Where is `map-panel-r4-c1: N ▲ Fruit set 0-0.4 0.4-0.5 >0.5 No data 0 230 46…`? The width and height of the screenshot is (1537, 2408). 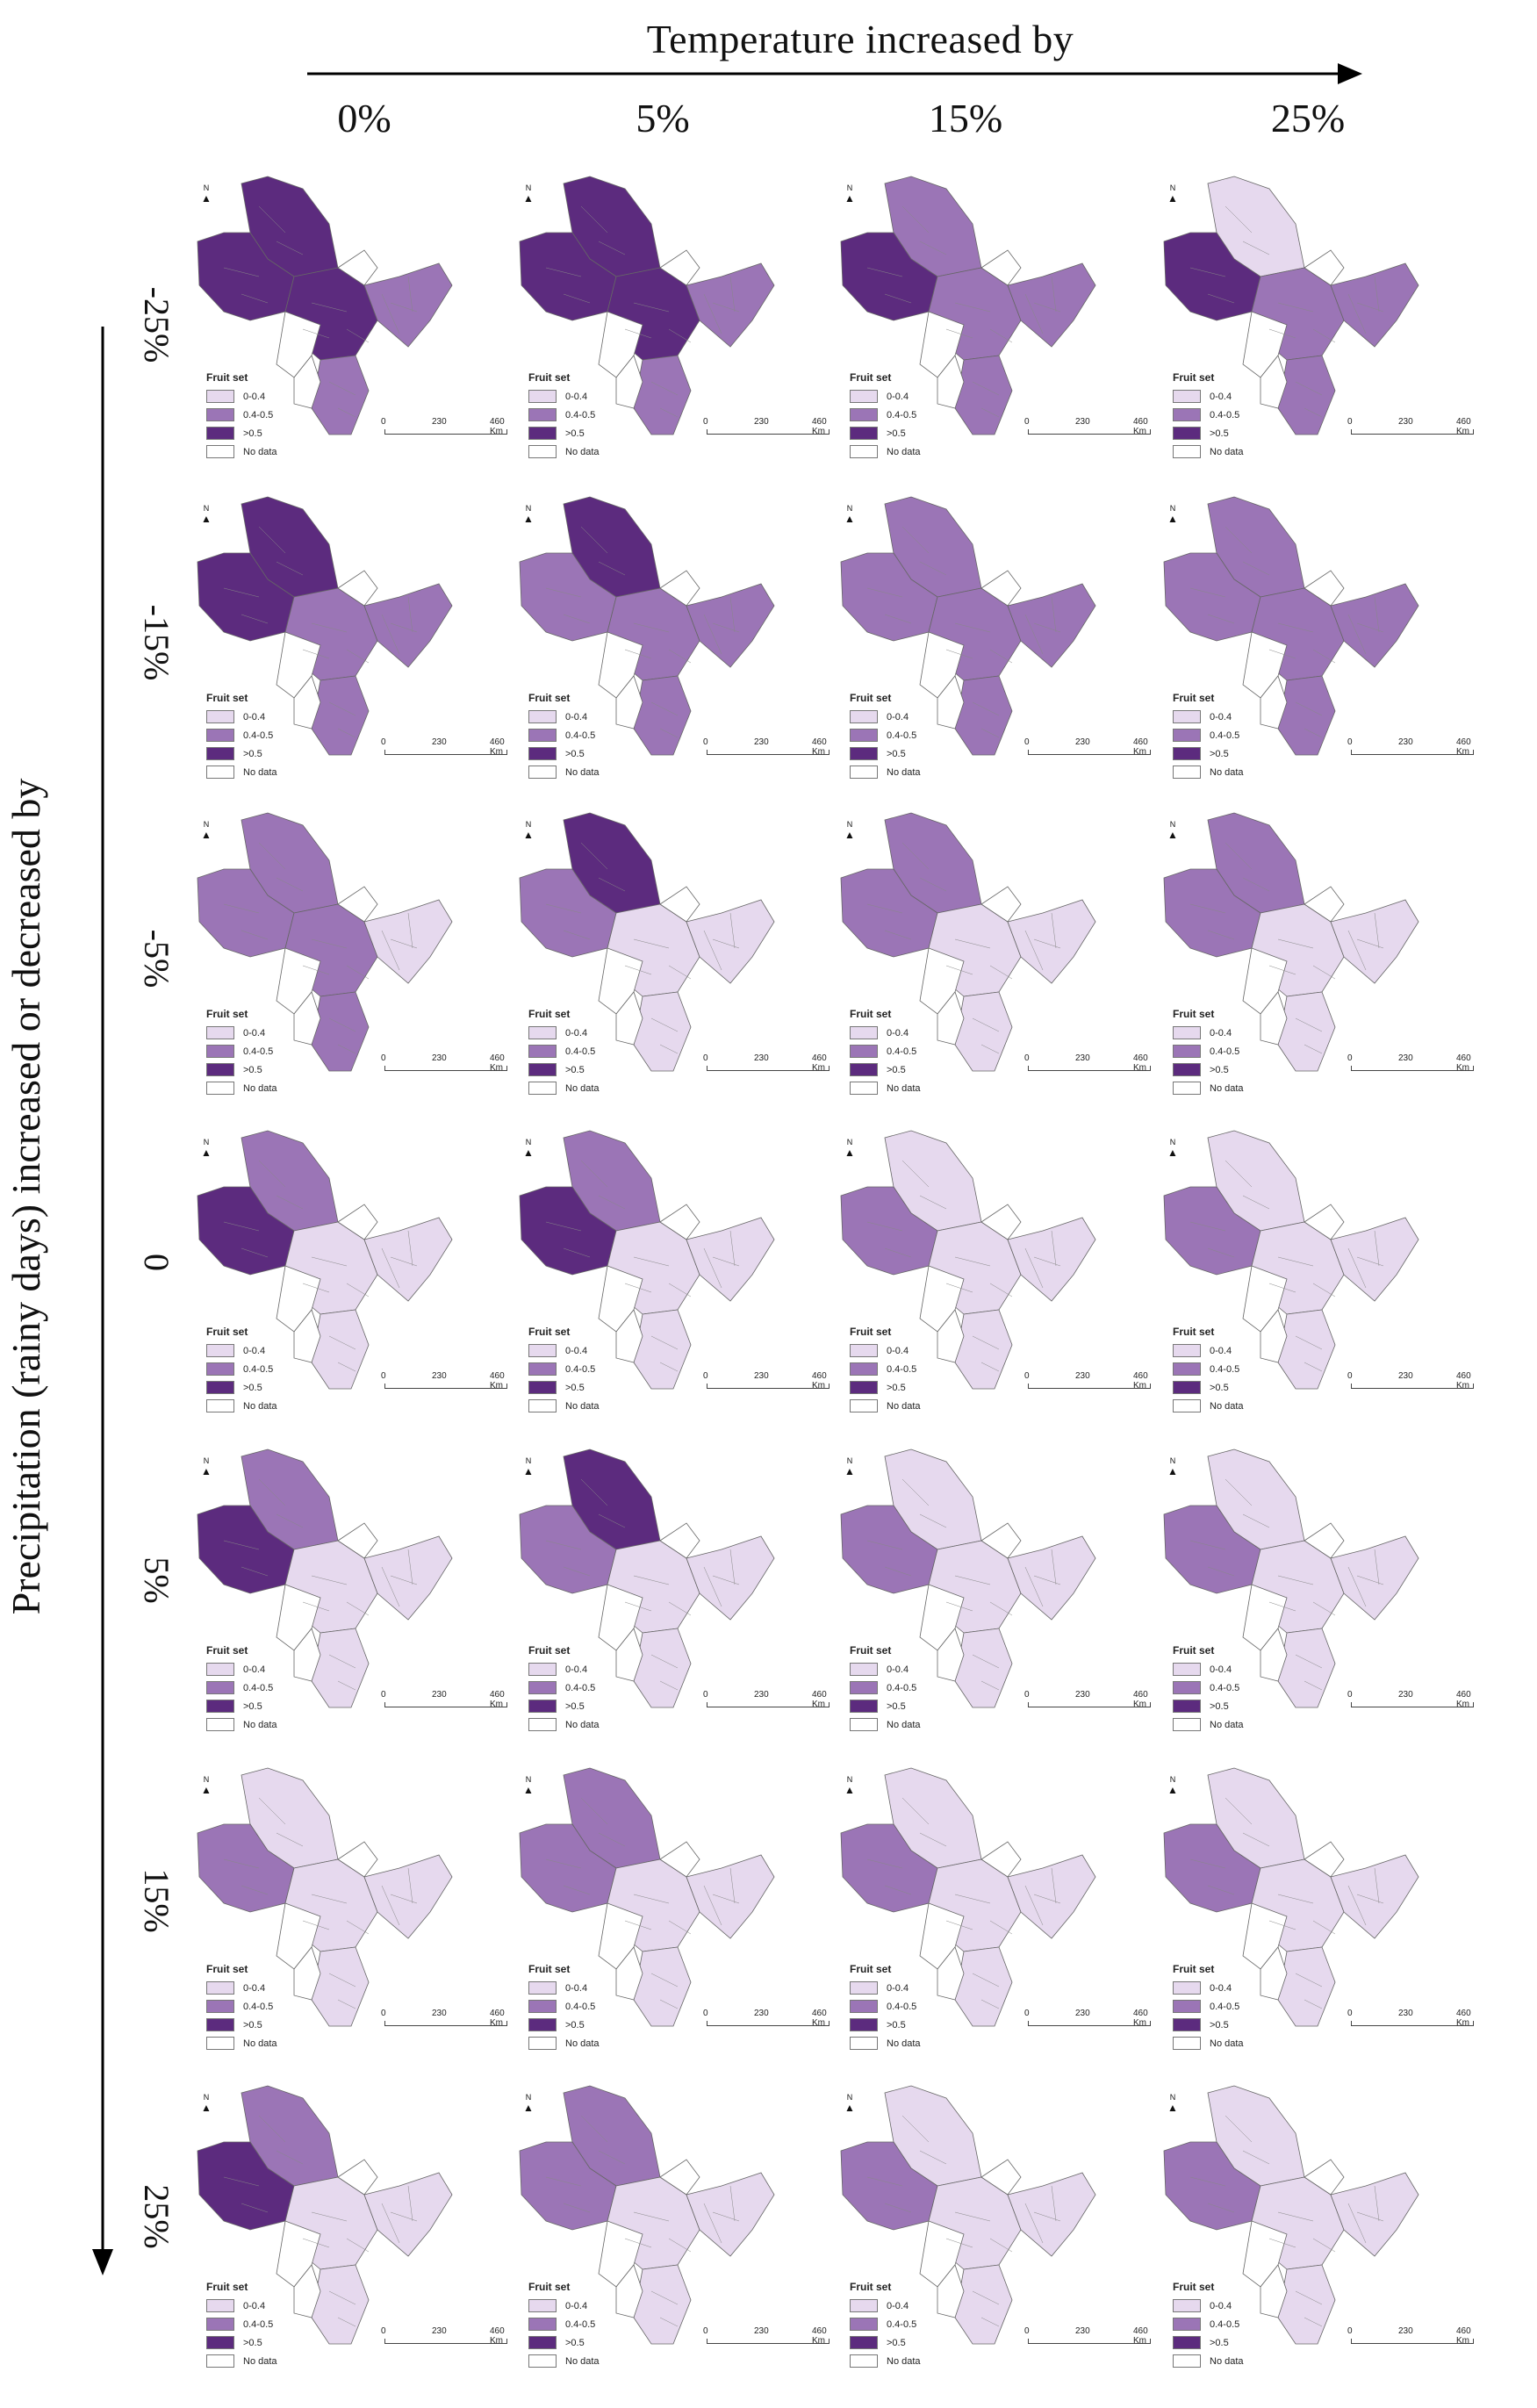 map-panel-r4-c1: N ▲ Fruit set 0-0.4 0.4-0.5 >0.5 No data 0 230 46… is located at coordinates (673, 1602).